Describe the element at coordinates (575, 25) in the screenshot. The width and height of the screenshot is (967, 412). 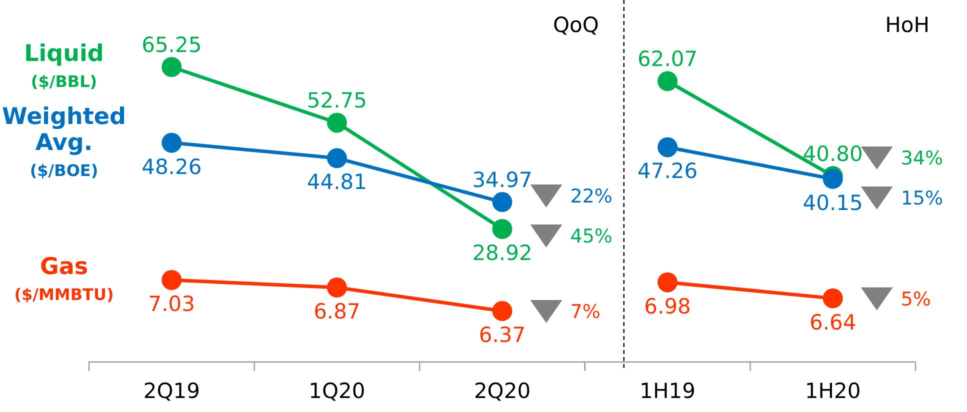
I see `chart-title: QoQ` at that location.